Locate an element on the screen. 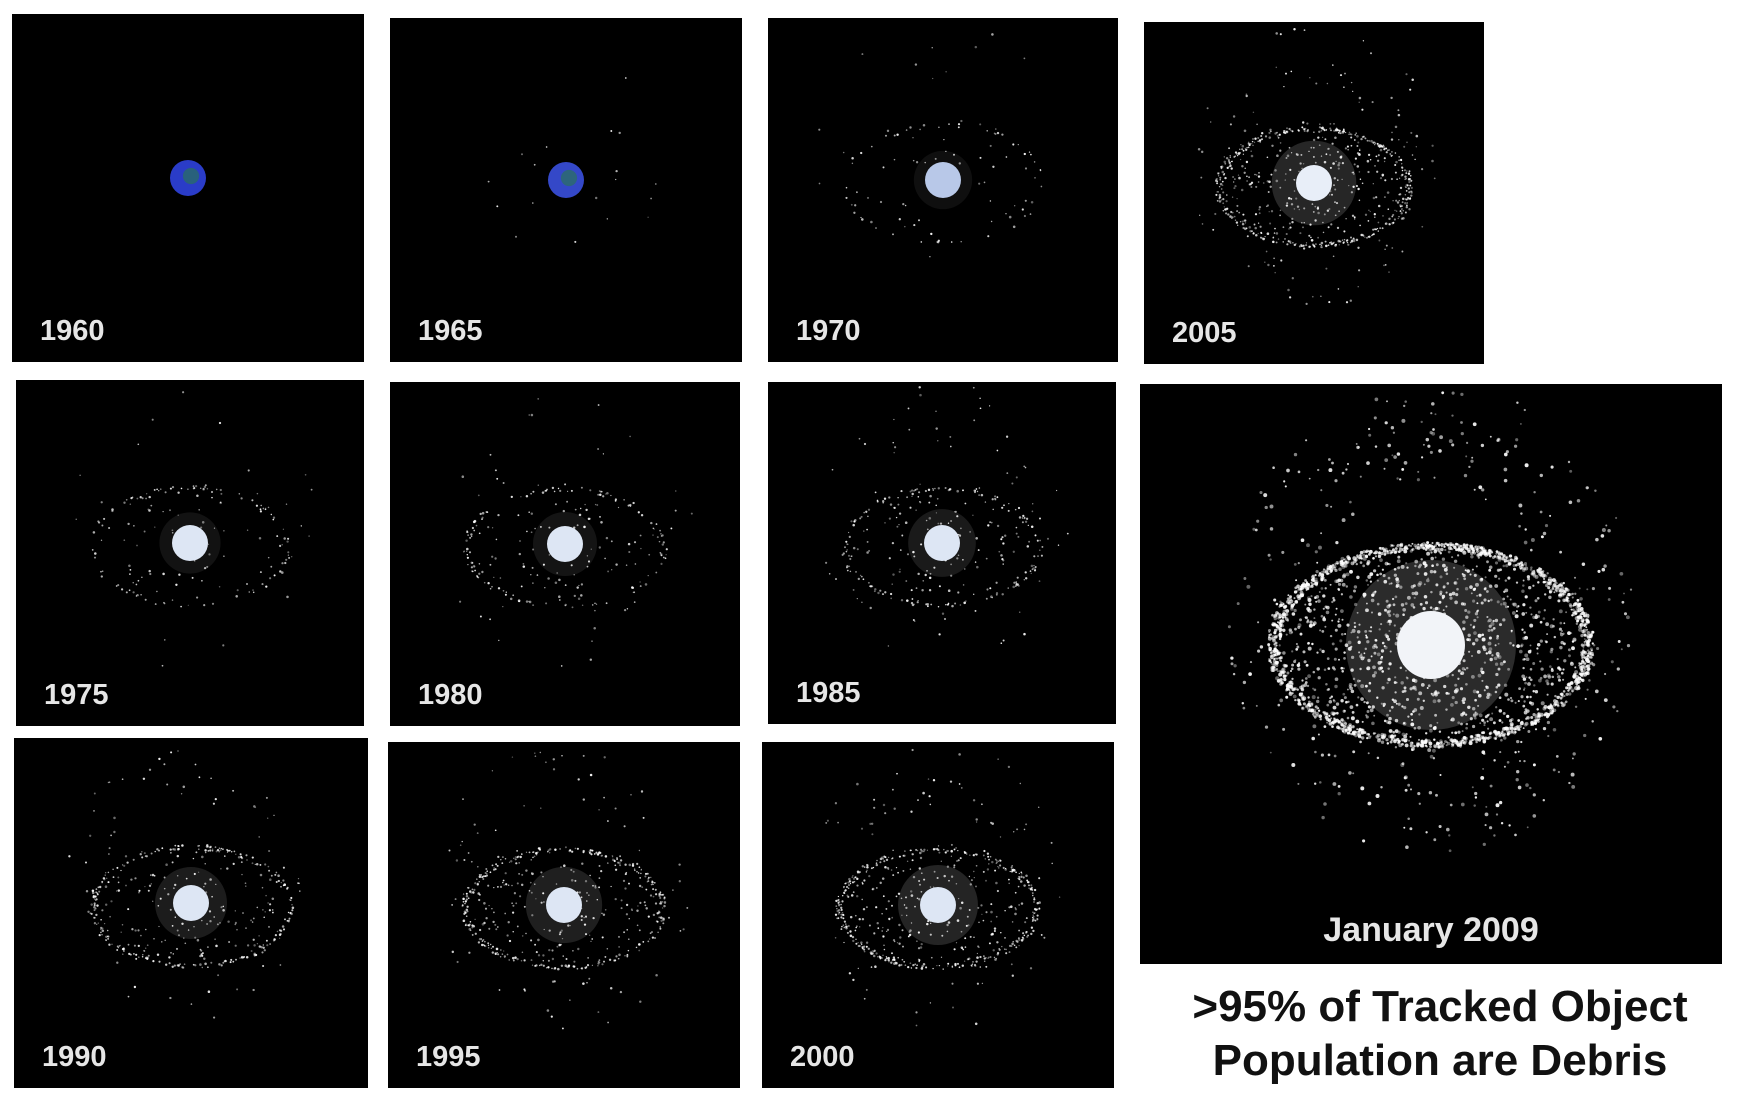  debris-visualization-1985 is located at coordinates (947, 516).